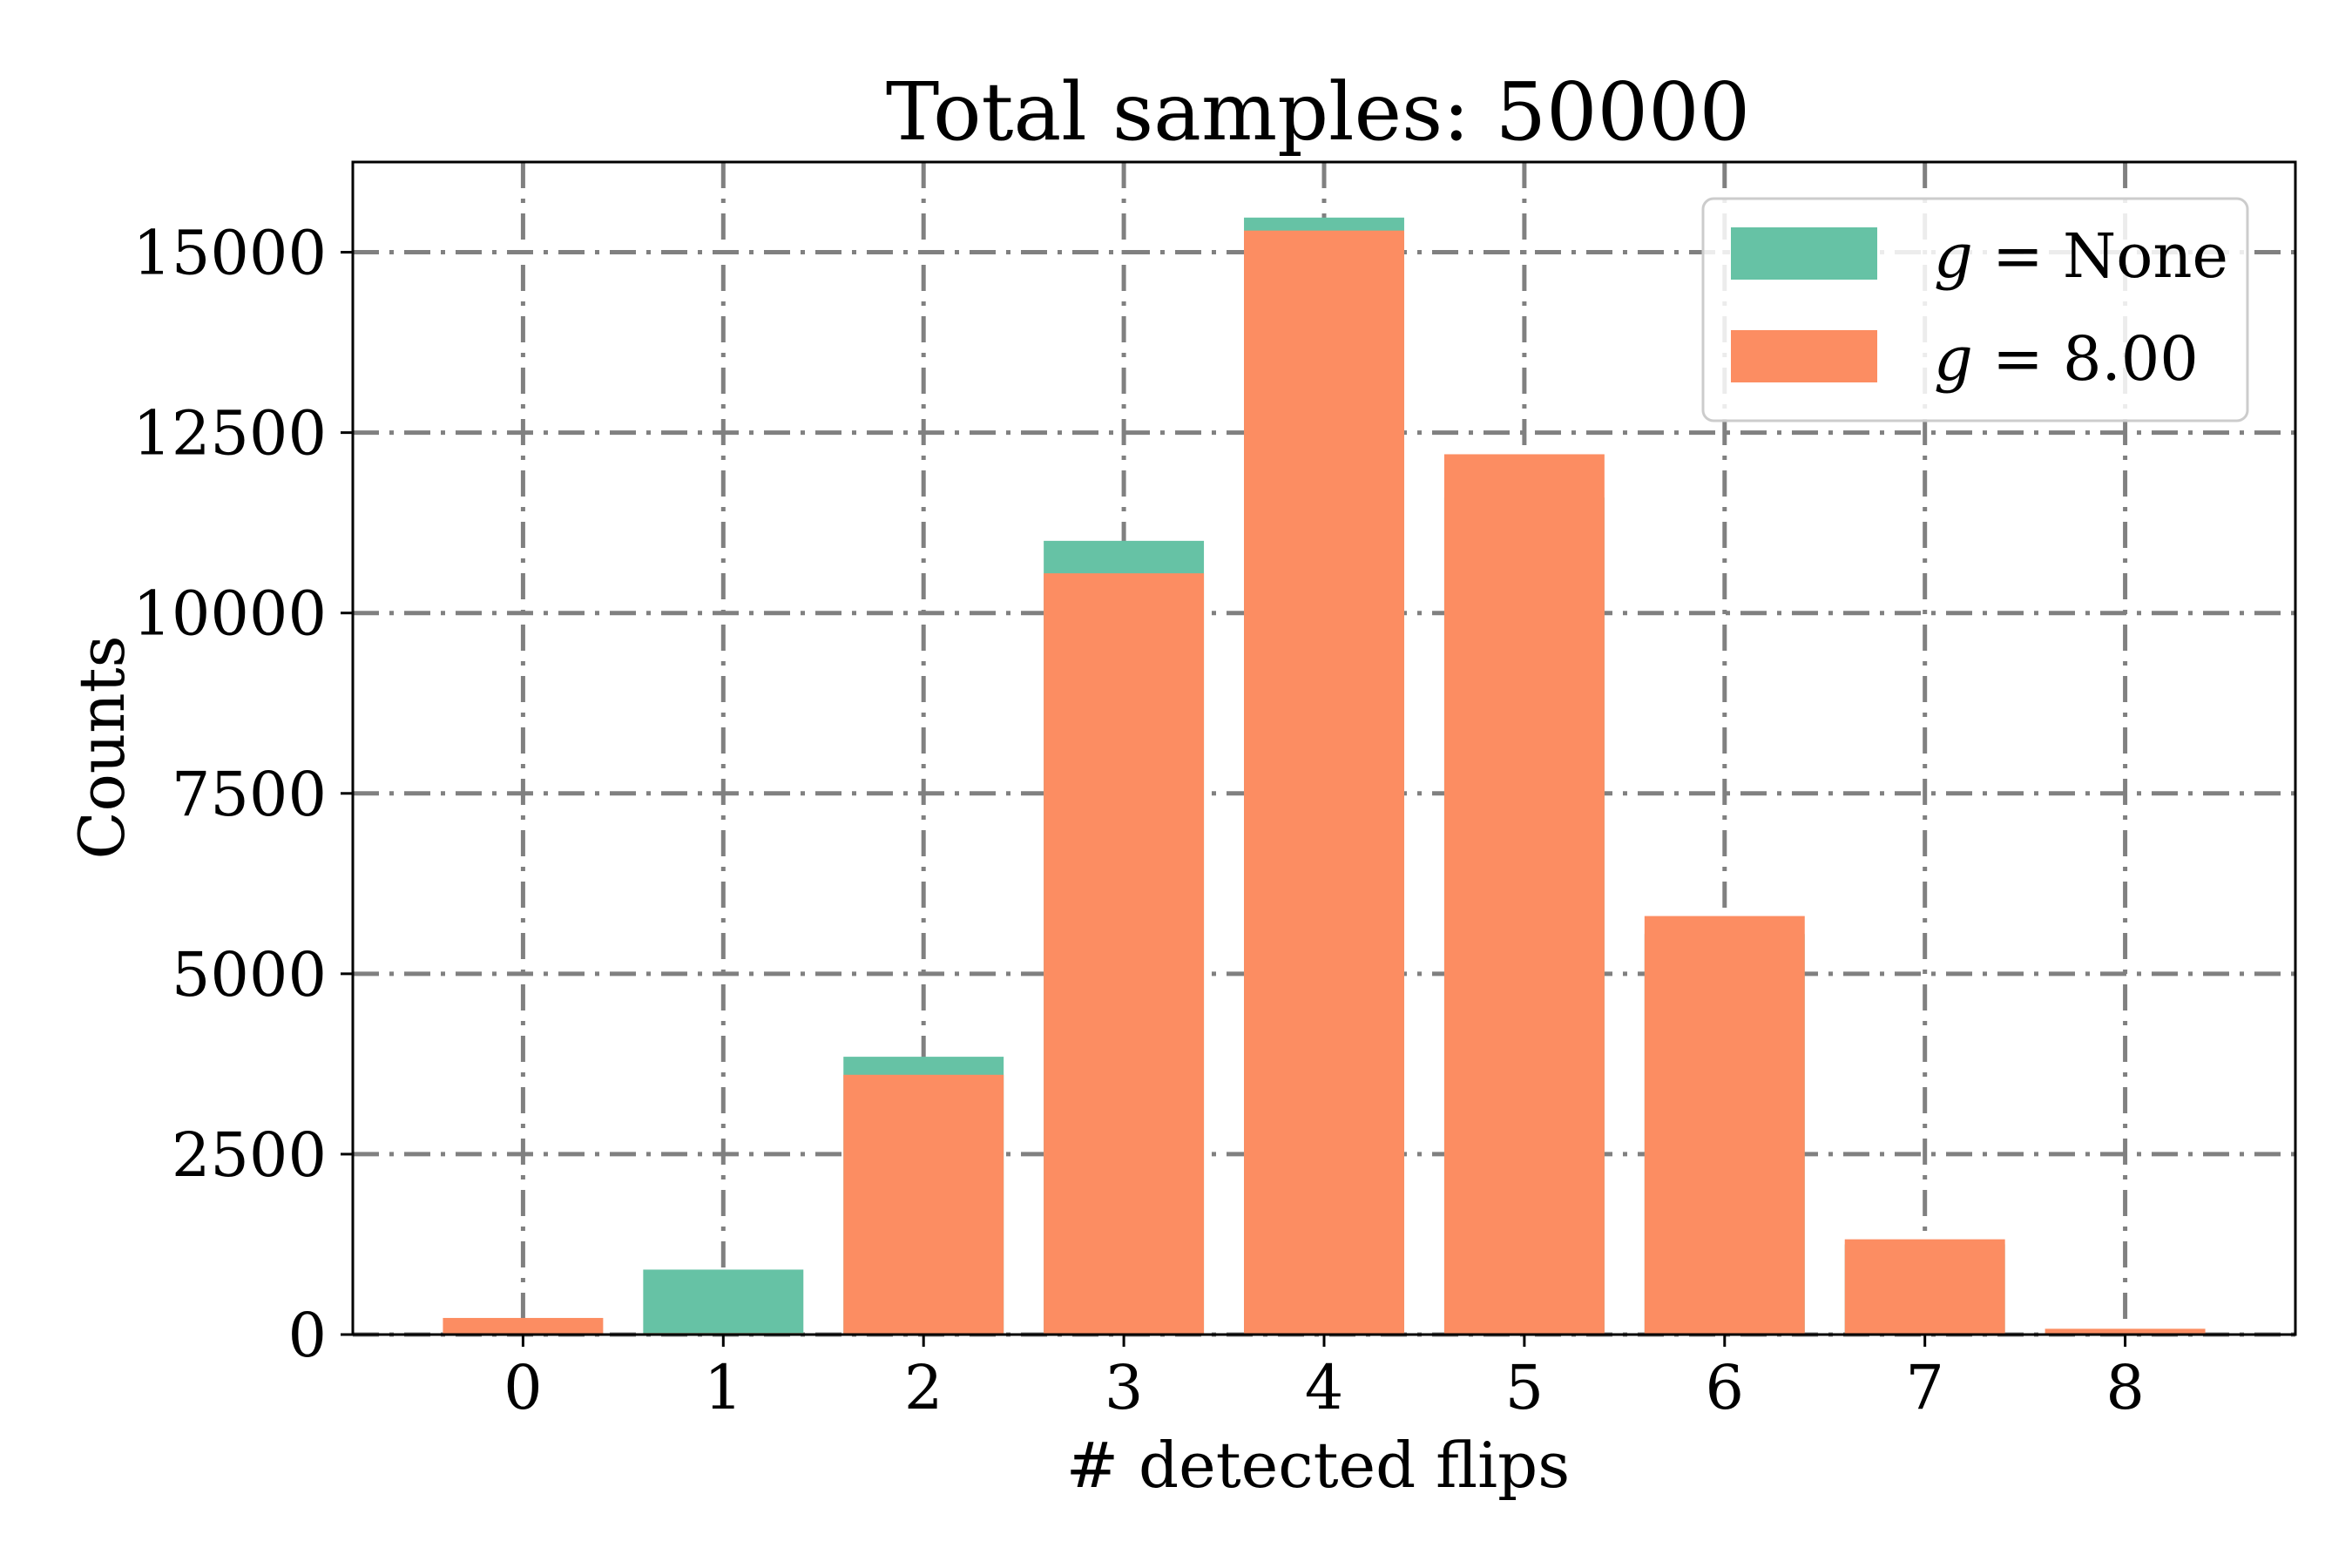 This screenshot has width=2352, height=1568. Describe the element at coordinates (230, 614) in the screenshot. I see `y-tick-label-10000: 10000` at that location.